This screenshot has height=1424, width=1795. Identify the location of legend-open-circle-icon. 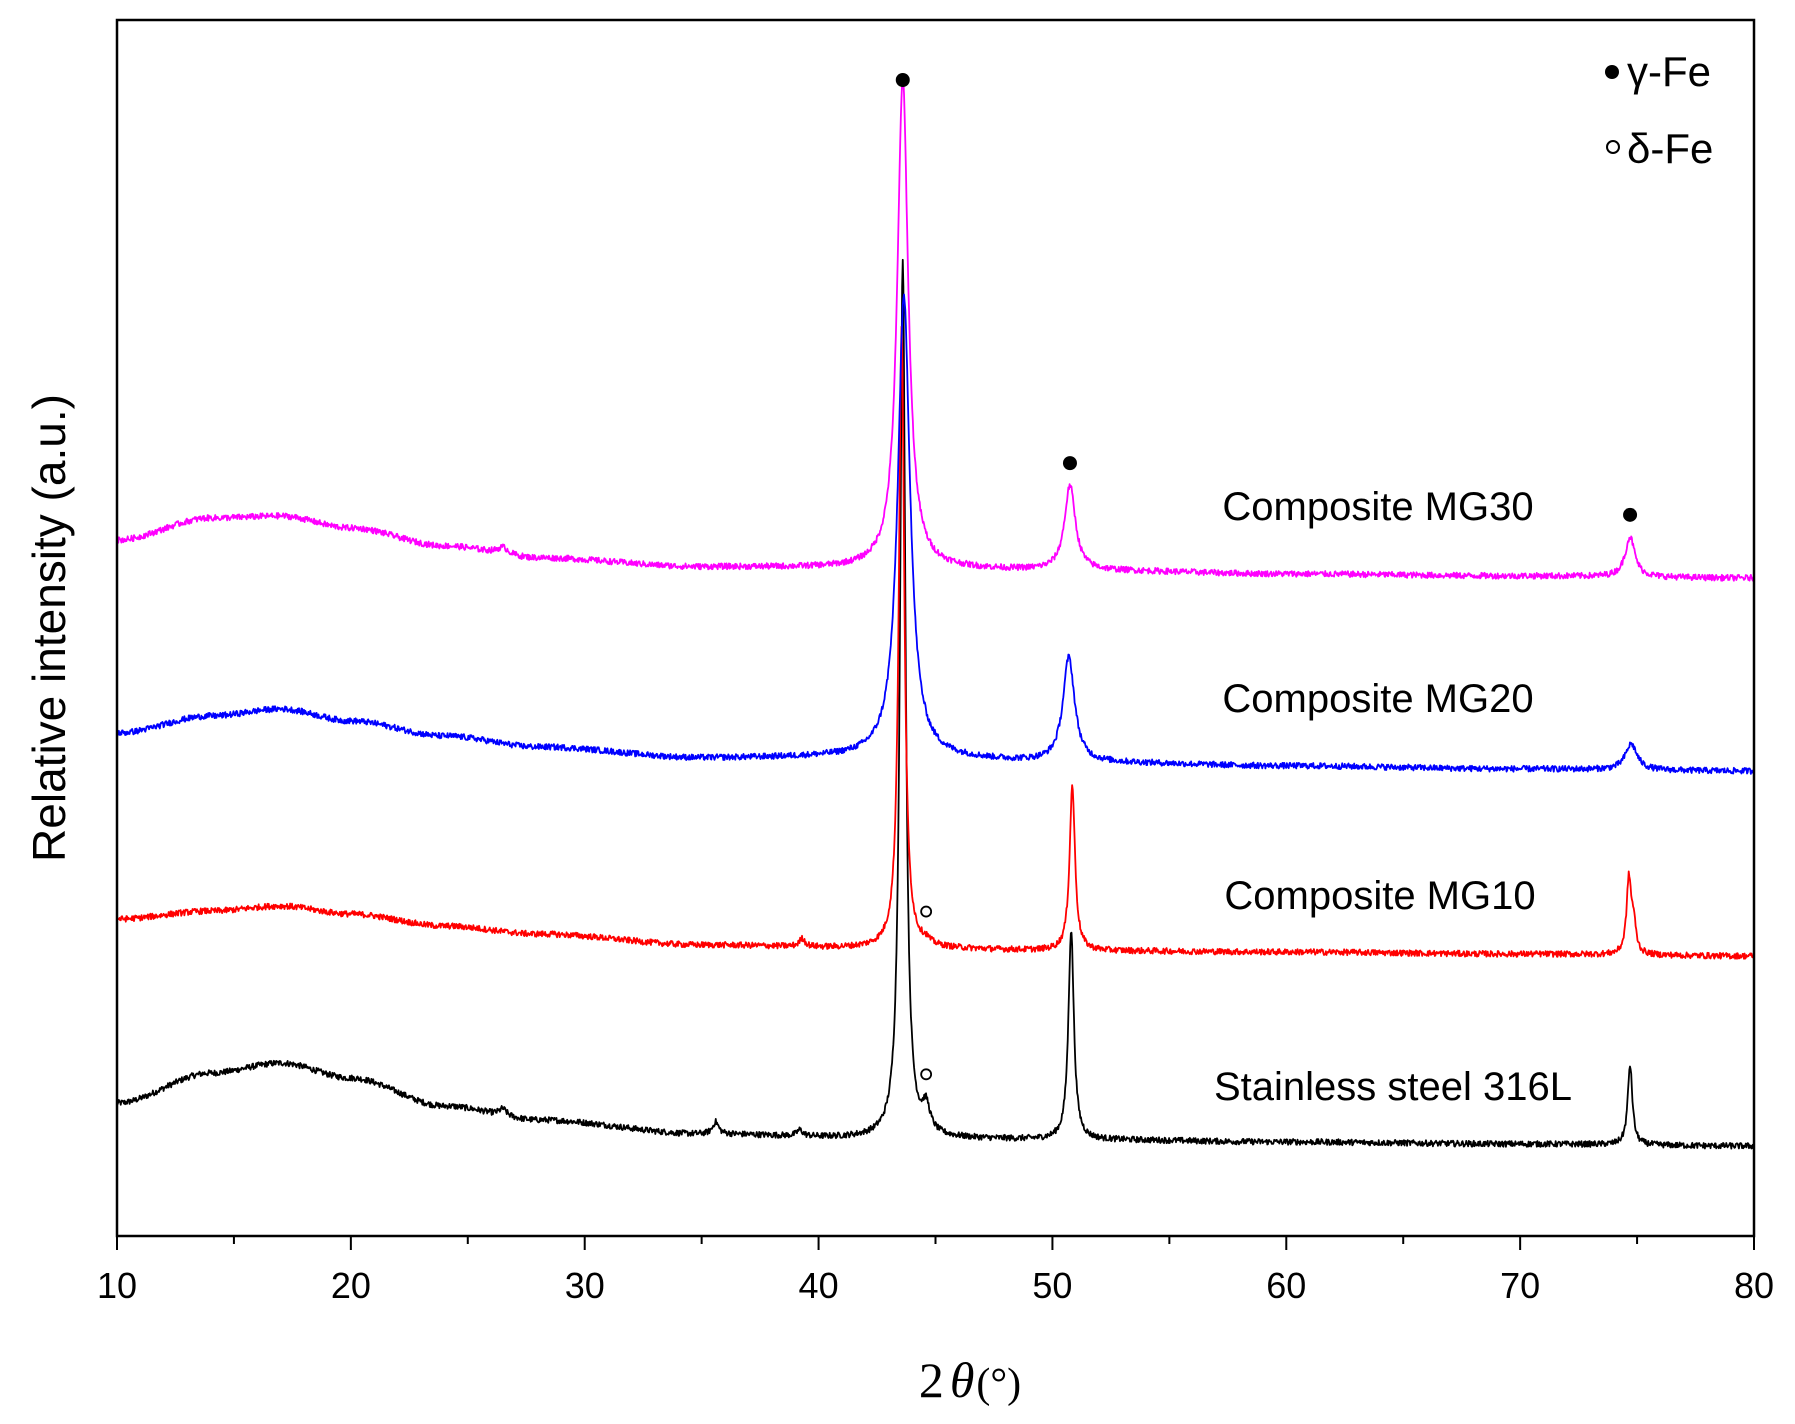
(1613, 147).